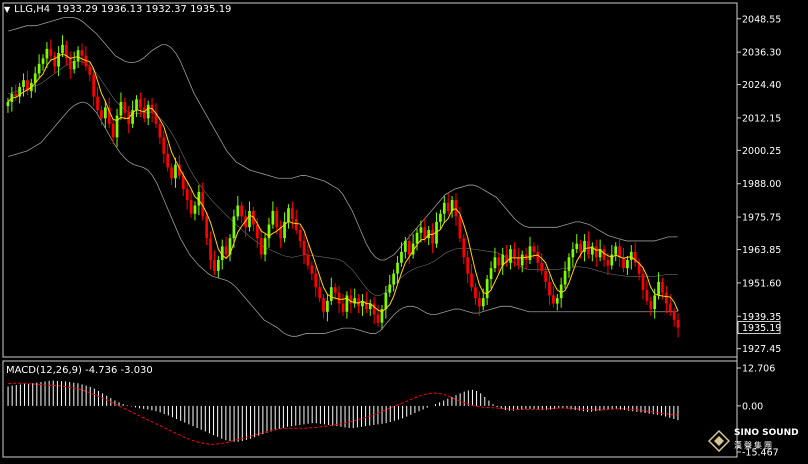  I want to click on price-tick-label: 1963.85, so click(761, 250).